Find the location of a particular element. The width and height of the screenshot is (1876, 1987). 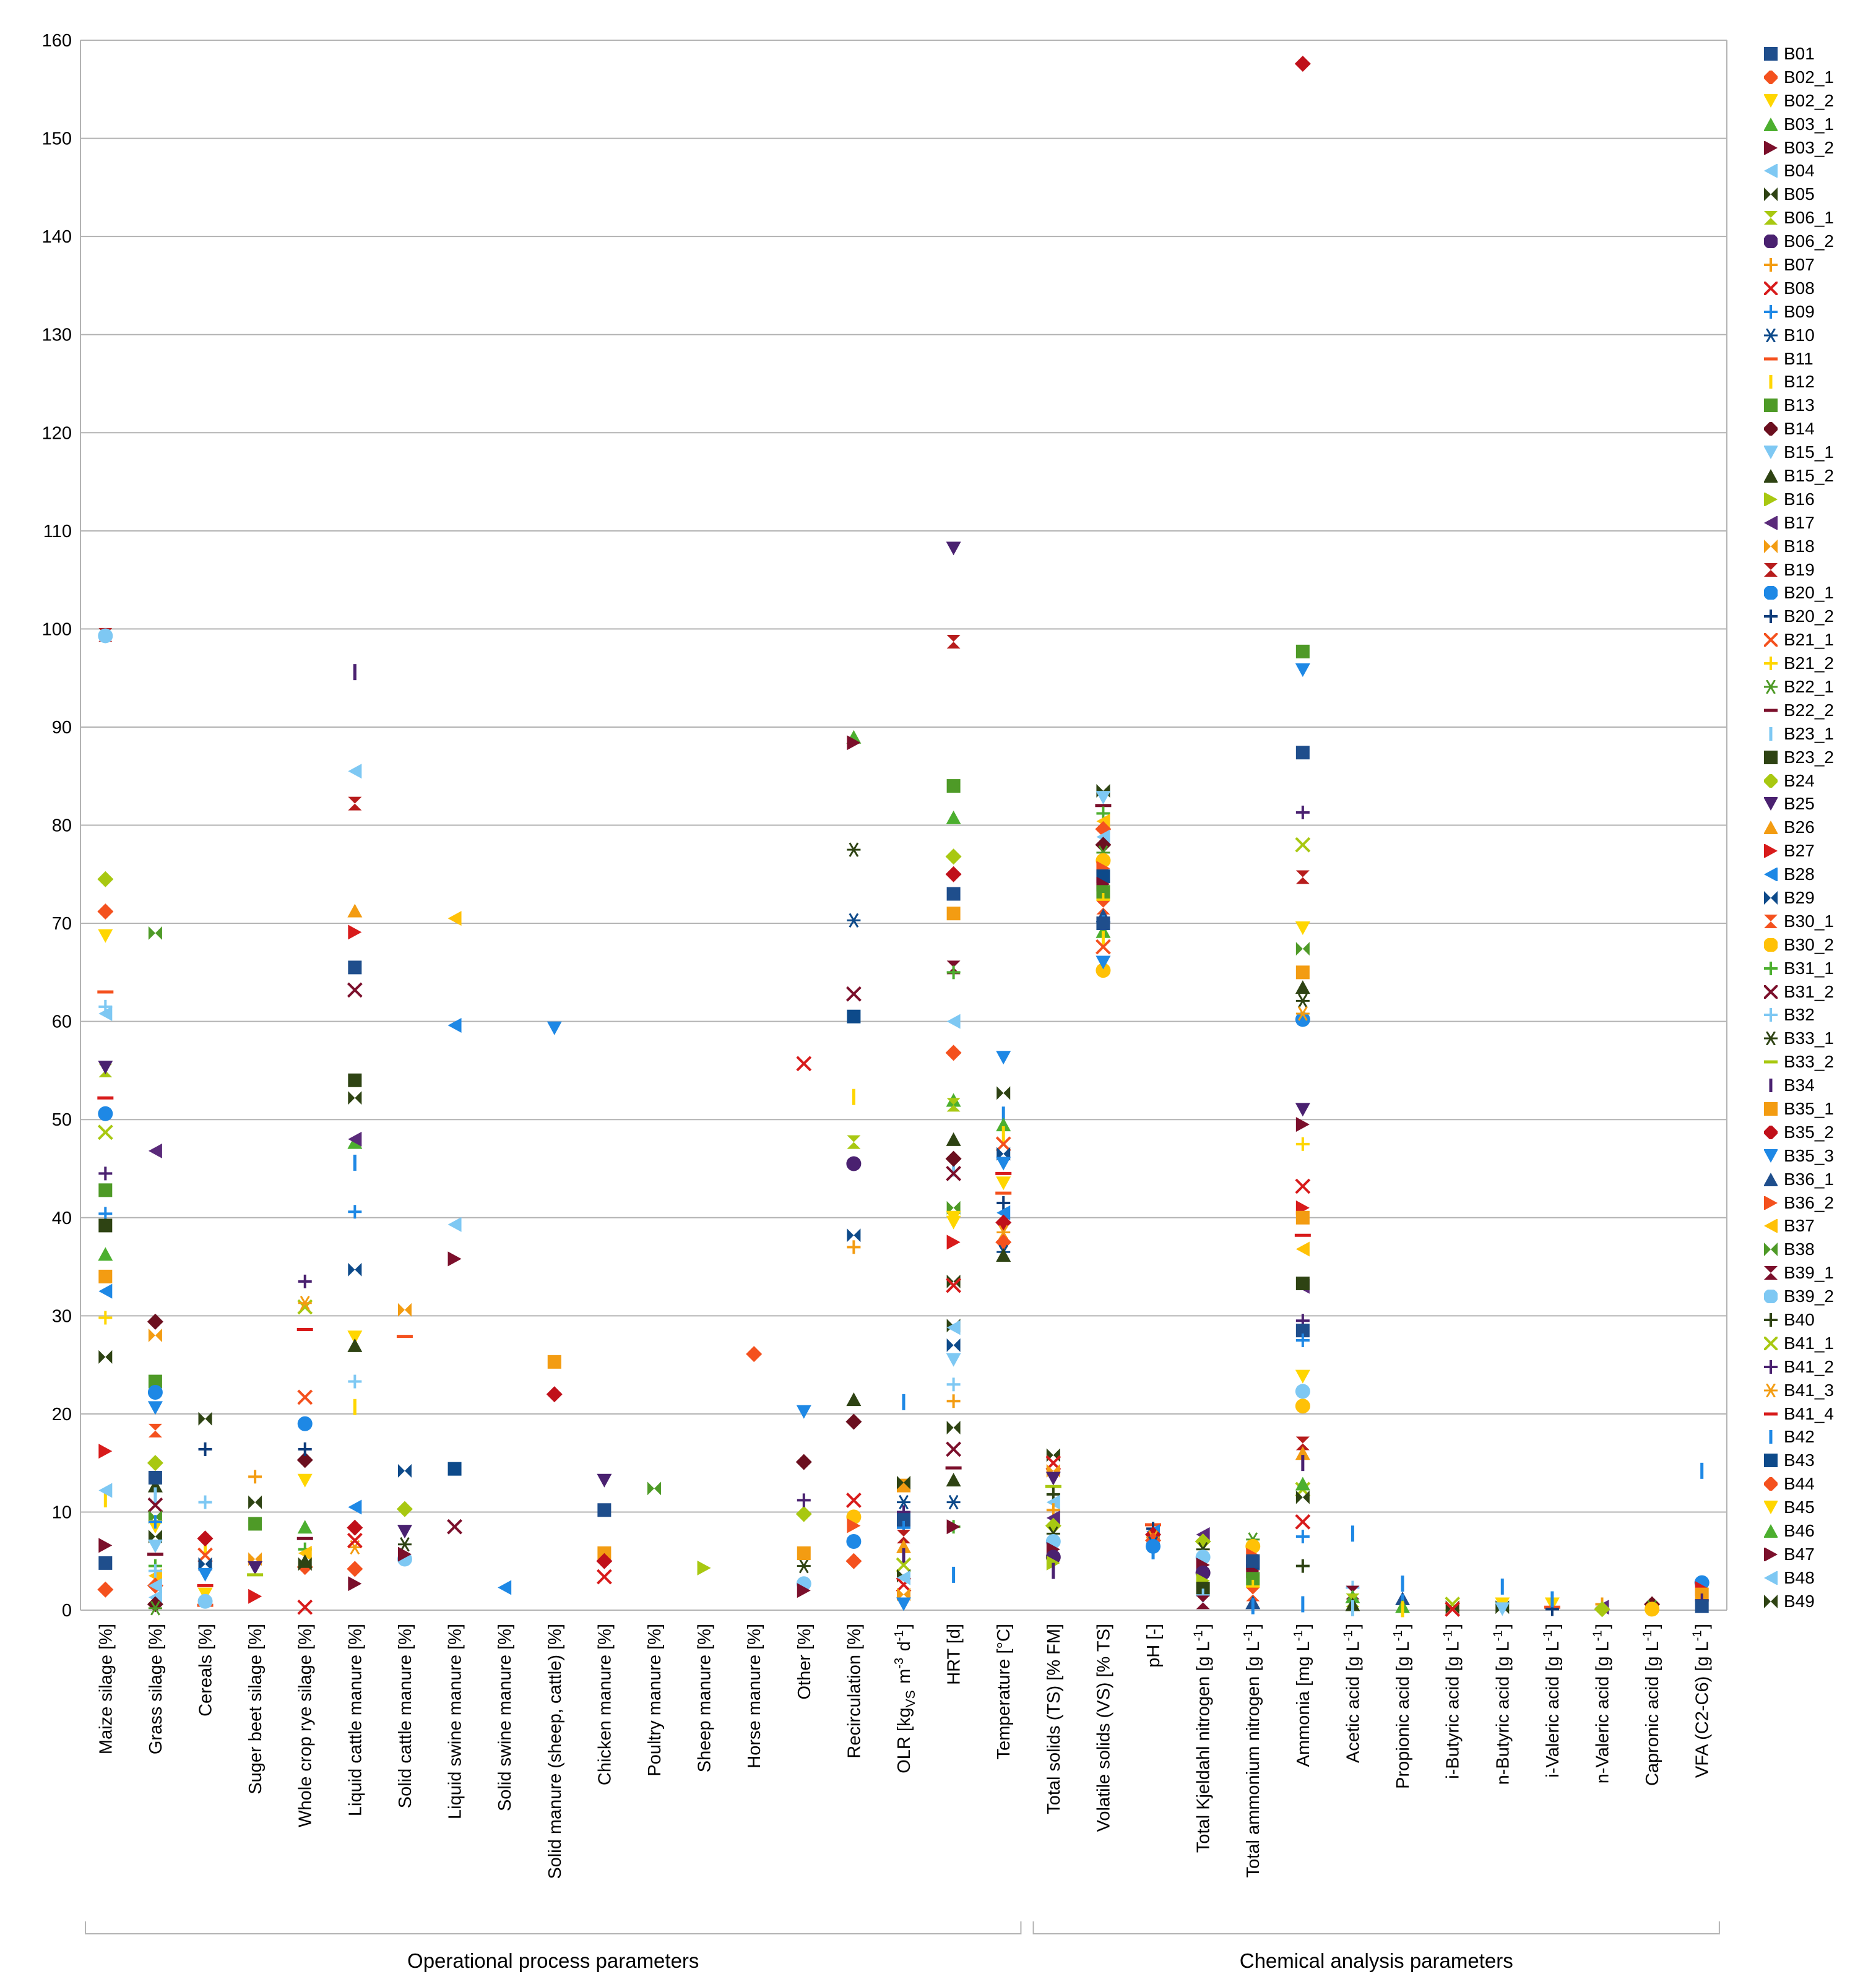

legend-label: B34 is located at coordinates (1800, 1085).